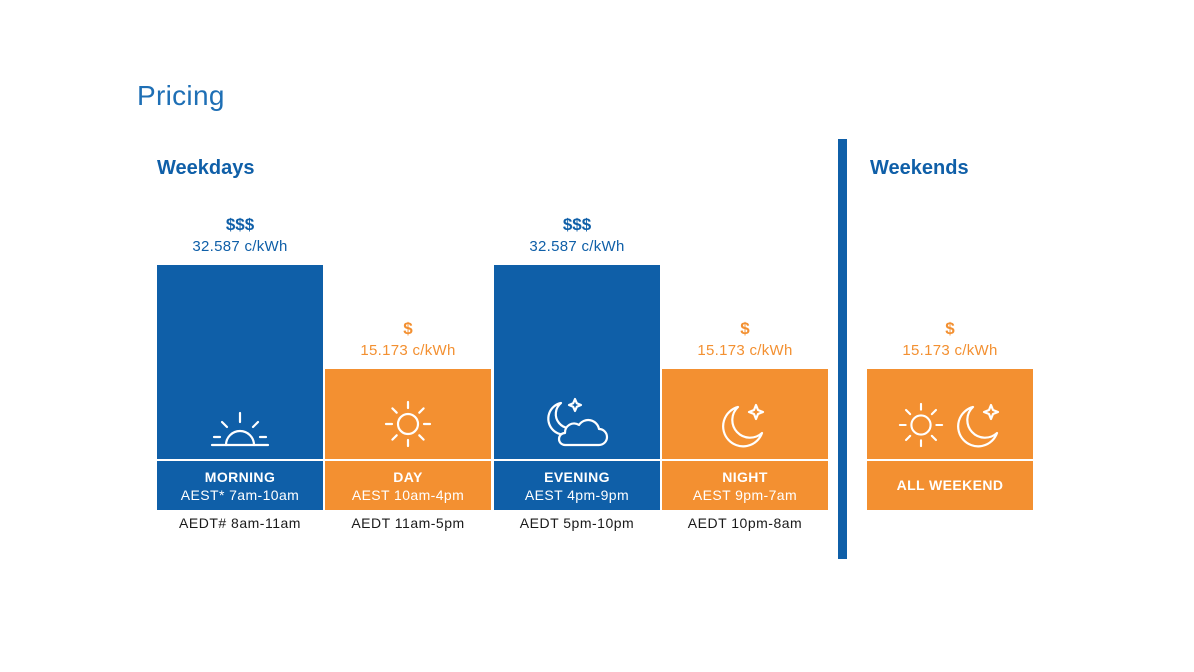  I want to click on tick-label: MORNING, so click(240, 477).